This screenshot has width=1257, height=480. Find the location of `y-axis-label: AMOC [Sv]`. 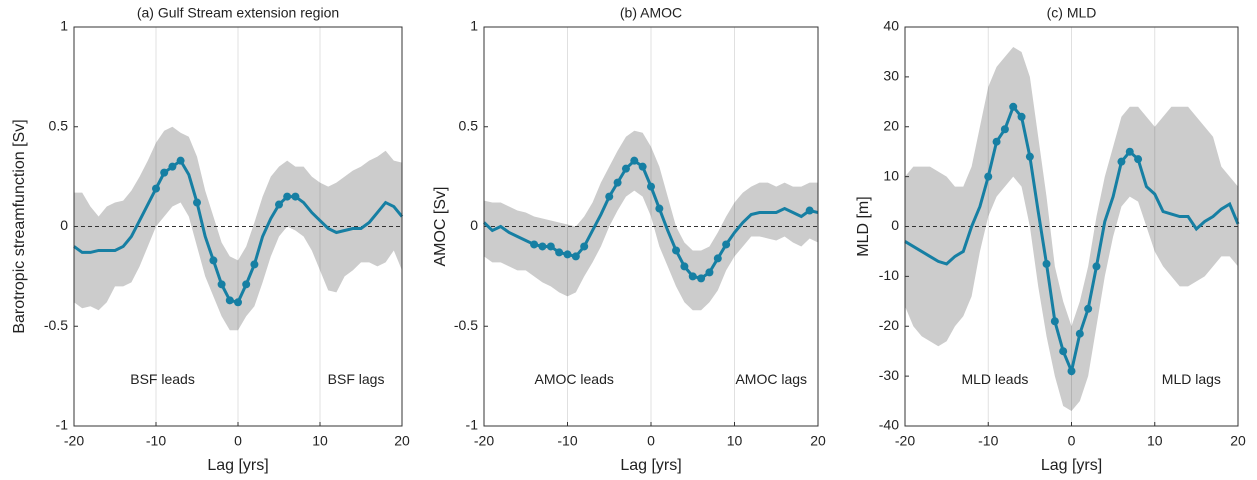

y-axis-label: AMOC [Sv] is located at coordinates (440, 226).